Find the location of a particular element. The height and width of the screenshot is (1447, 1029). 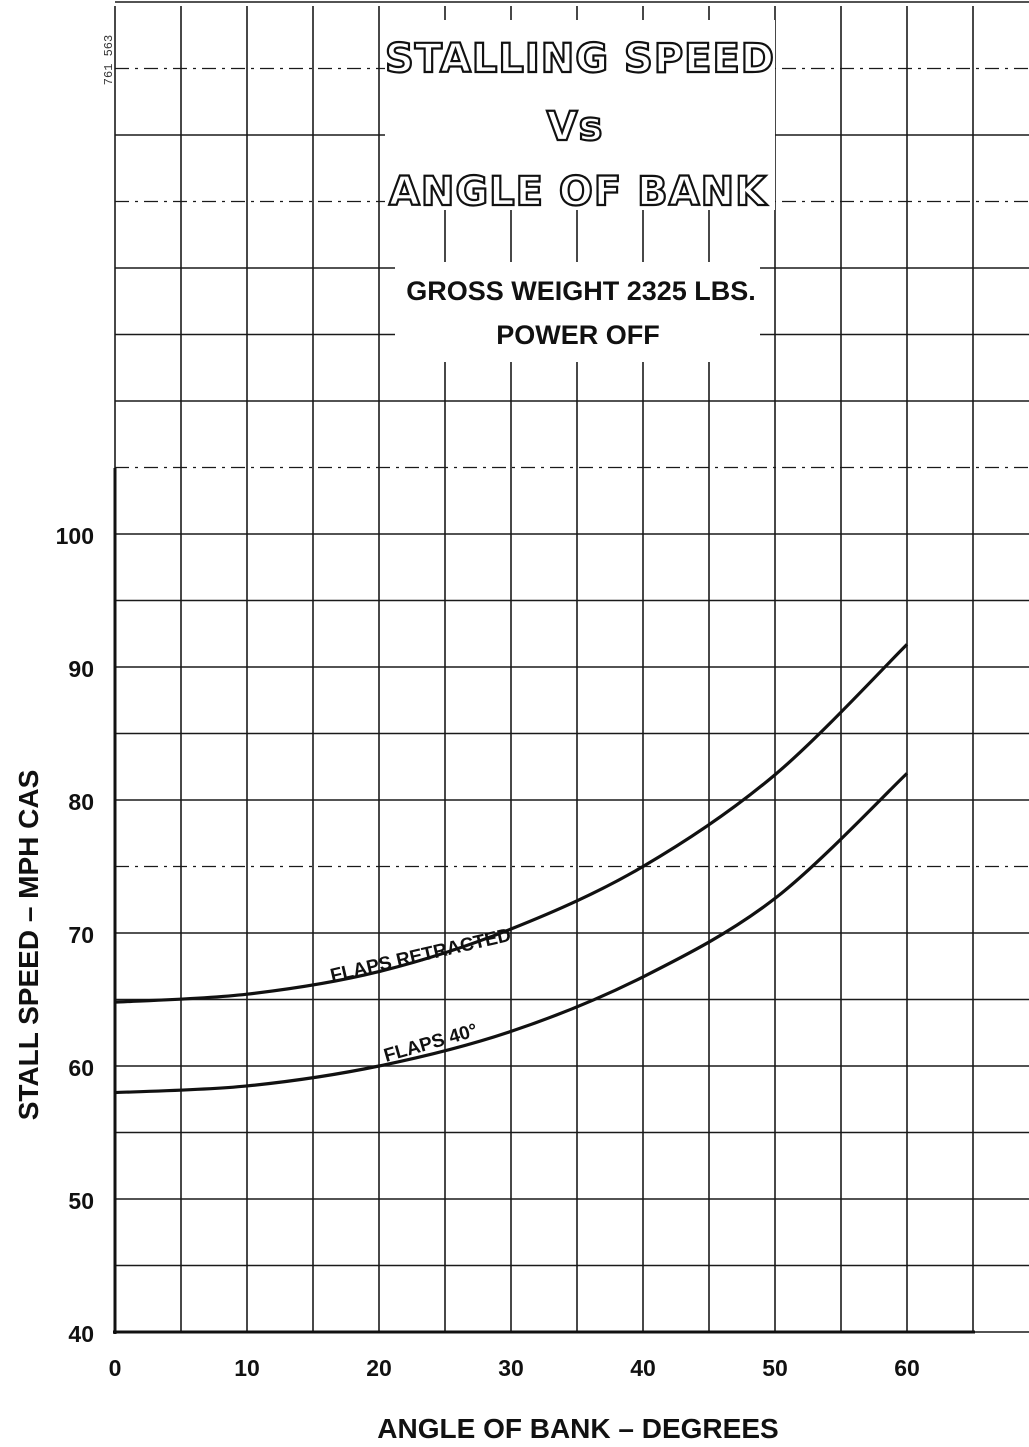

x-tick-label: 0 is located at coordinates (115, 1368).